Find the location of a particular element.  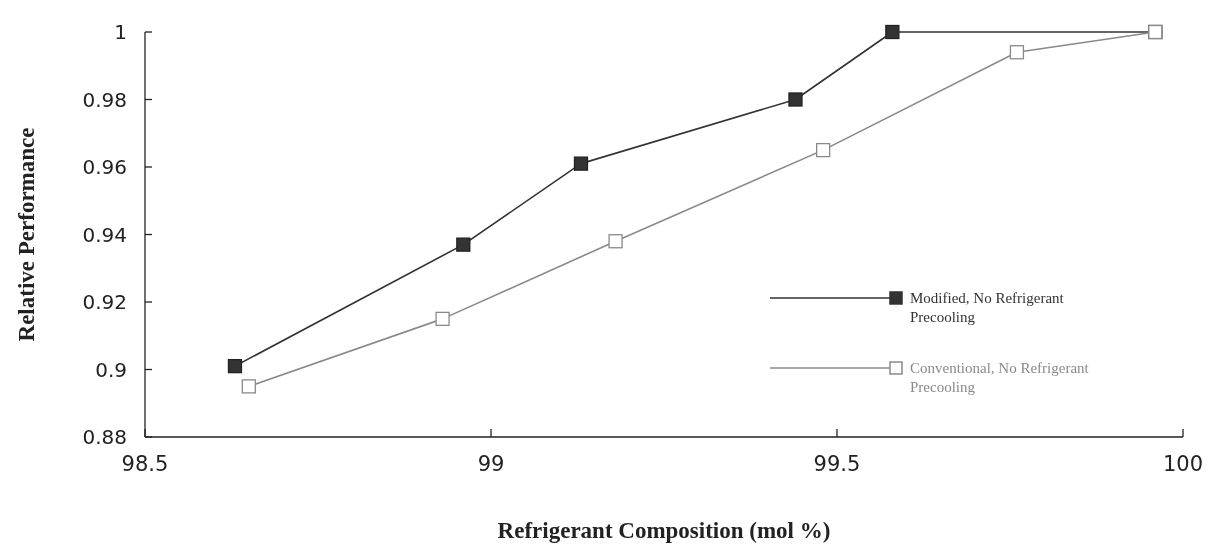

x-axis-title: Refrigerant Composition (mol %) is located at coordinates (664, 530).